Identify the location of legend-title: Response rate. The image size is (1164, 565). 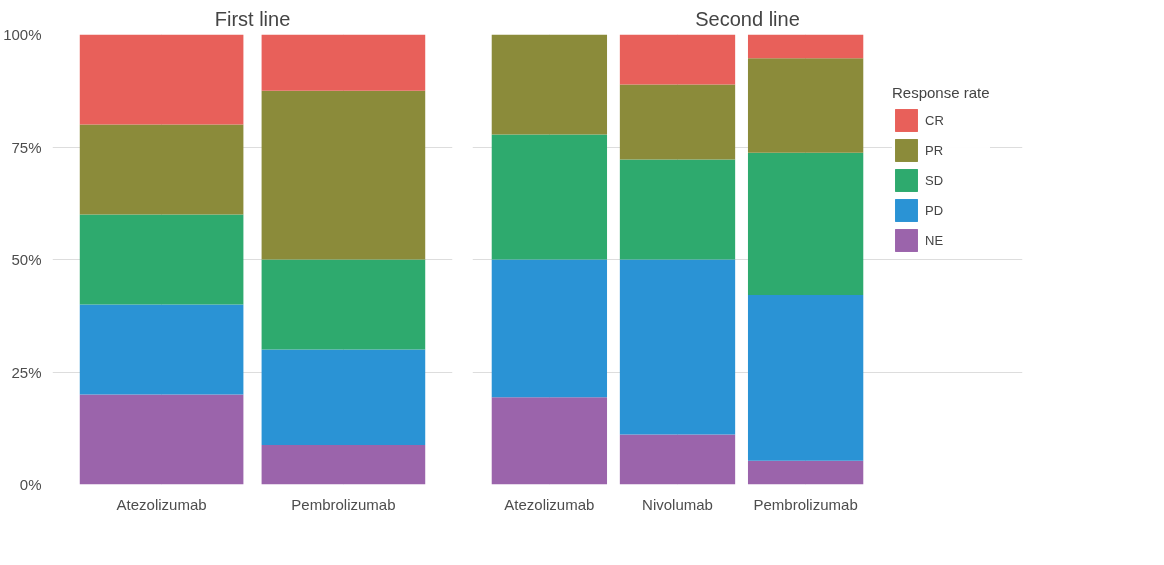
(941, 92).